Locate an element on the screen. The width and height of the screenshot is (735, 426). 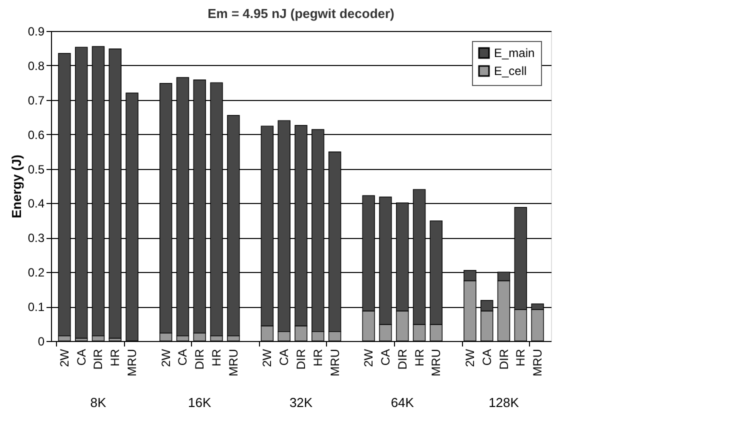
text: 128K is located at coordinates (504, 402).